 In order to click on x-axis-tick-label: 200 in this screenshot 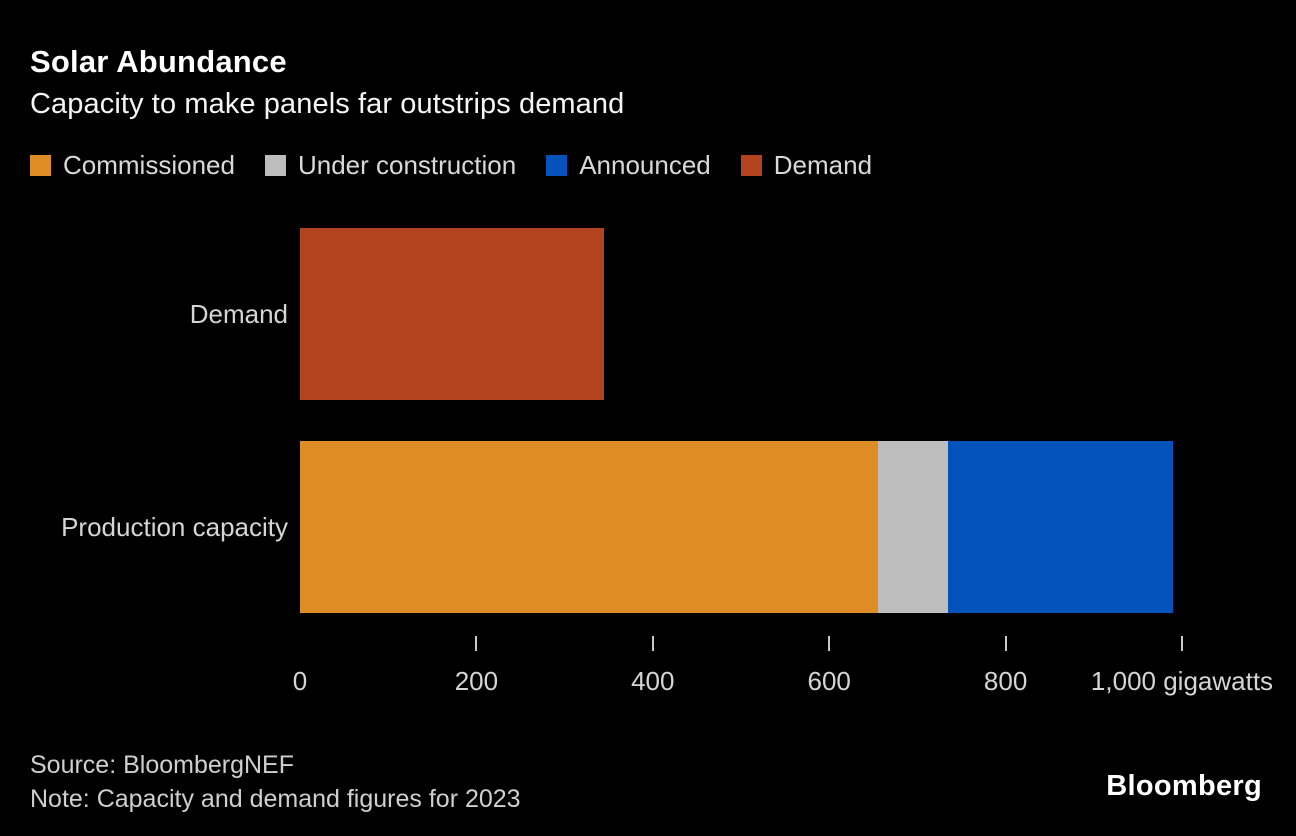, I will do `click(476, 681)`.